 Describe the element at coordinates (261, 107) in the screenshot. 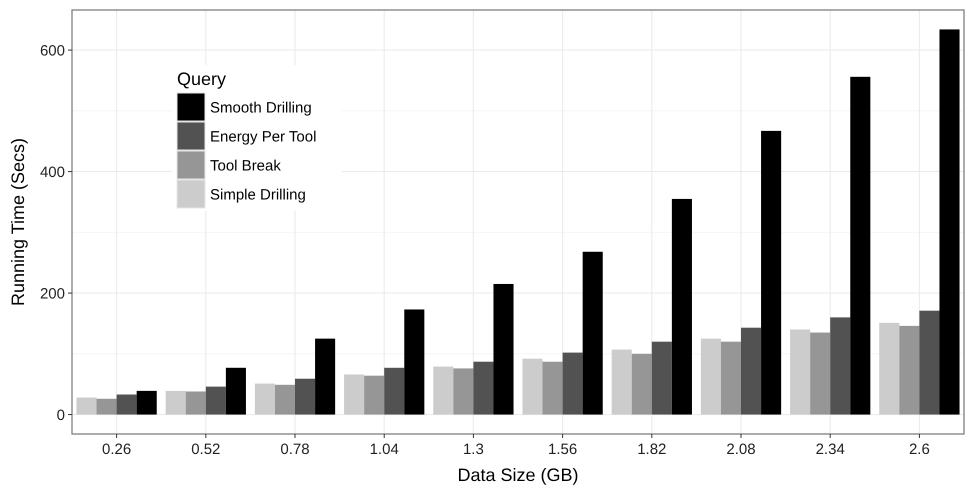

I see `legend-label: Smooth Drilling` at that location.